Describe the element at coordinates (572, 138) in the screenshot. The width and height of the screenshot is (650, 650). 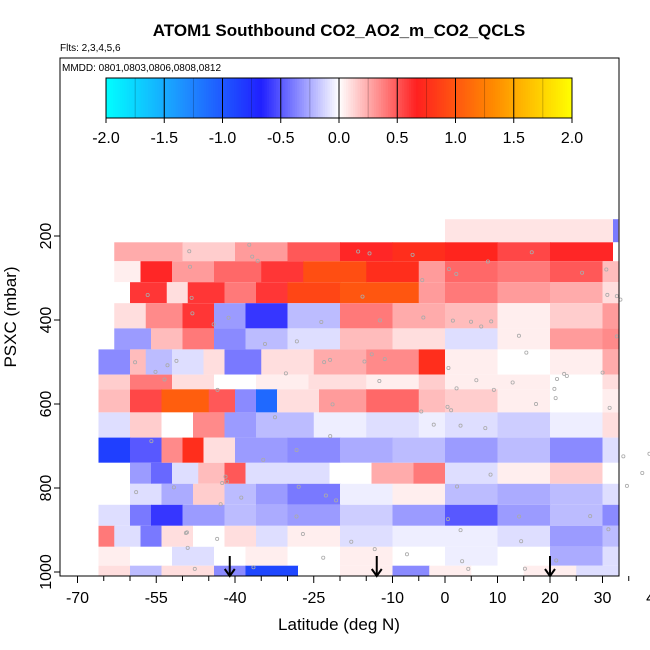
I see `colorbar-tick-label: 2.0` at that location.